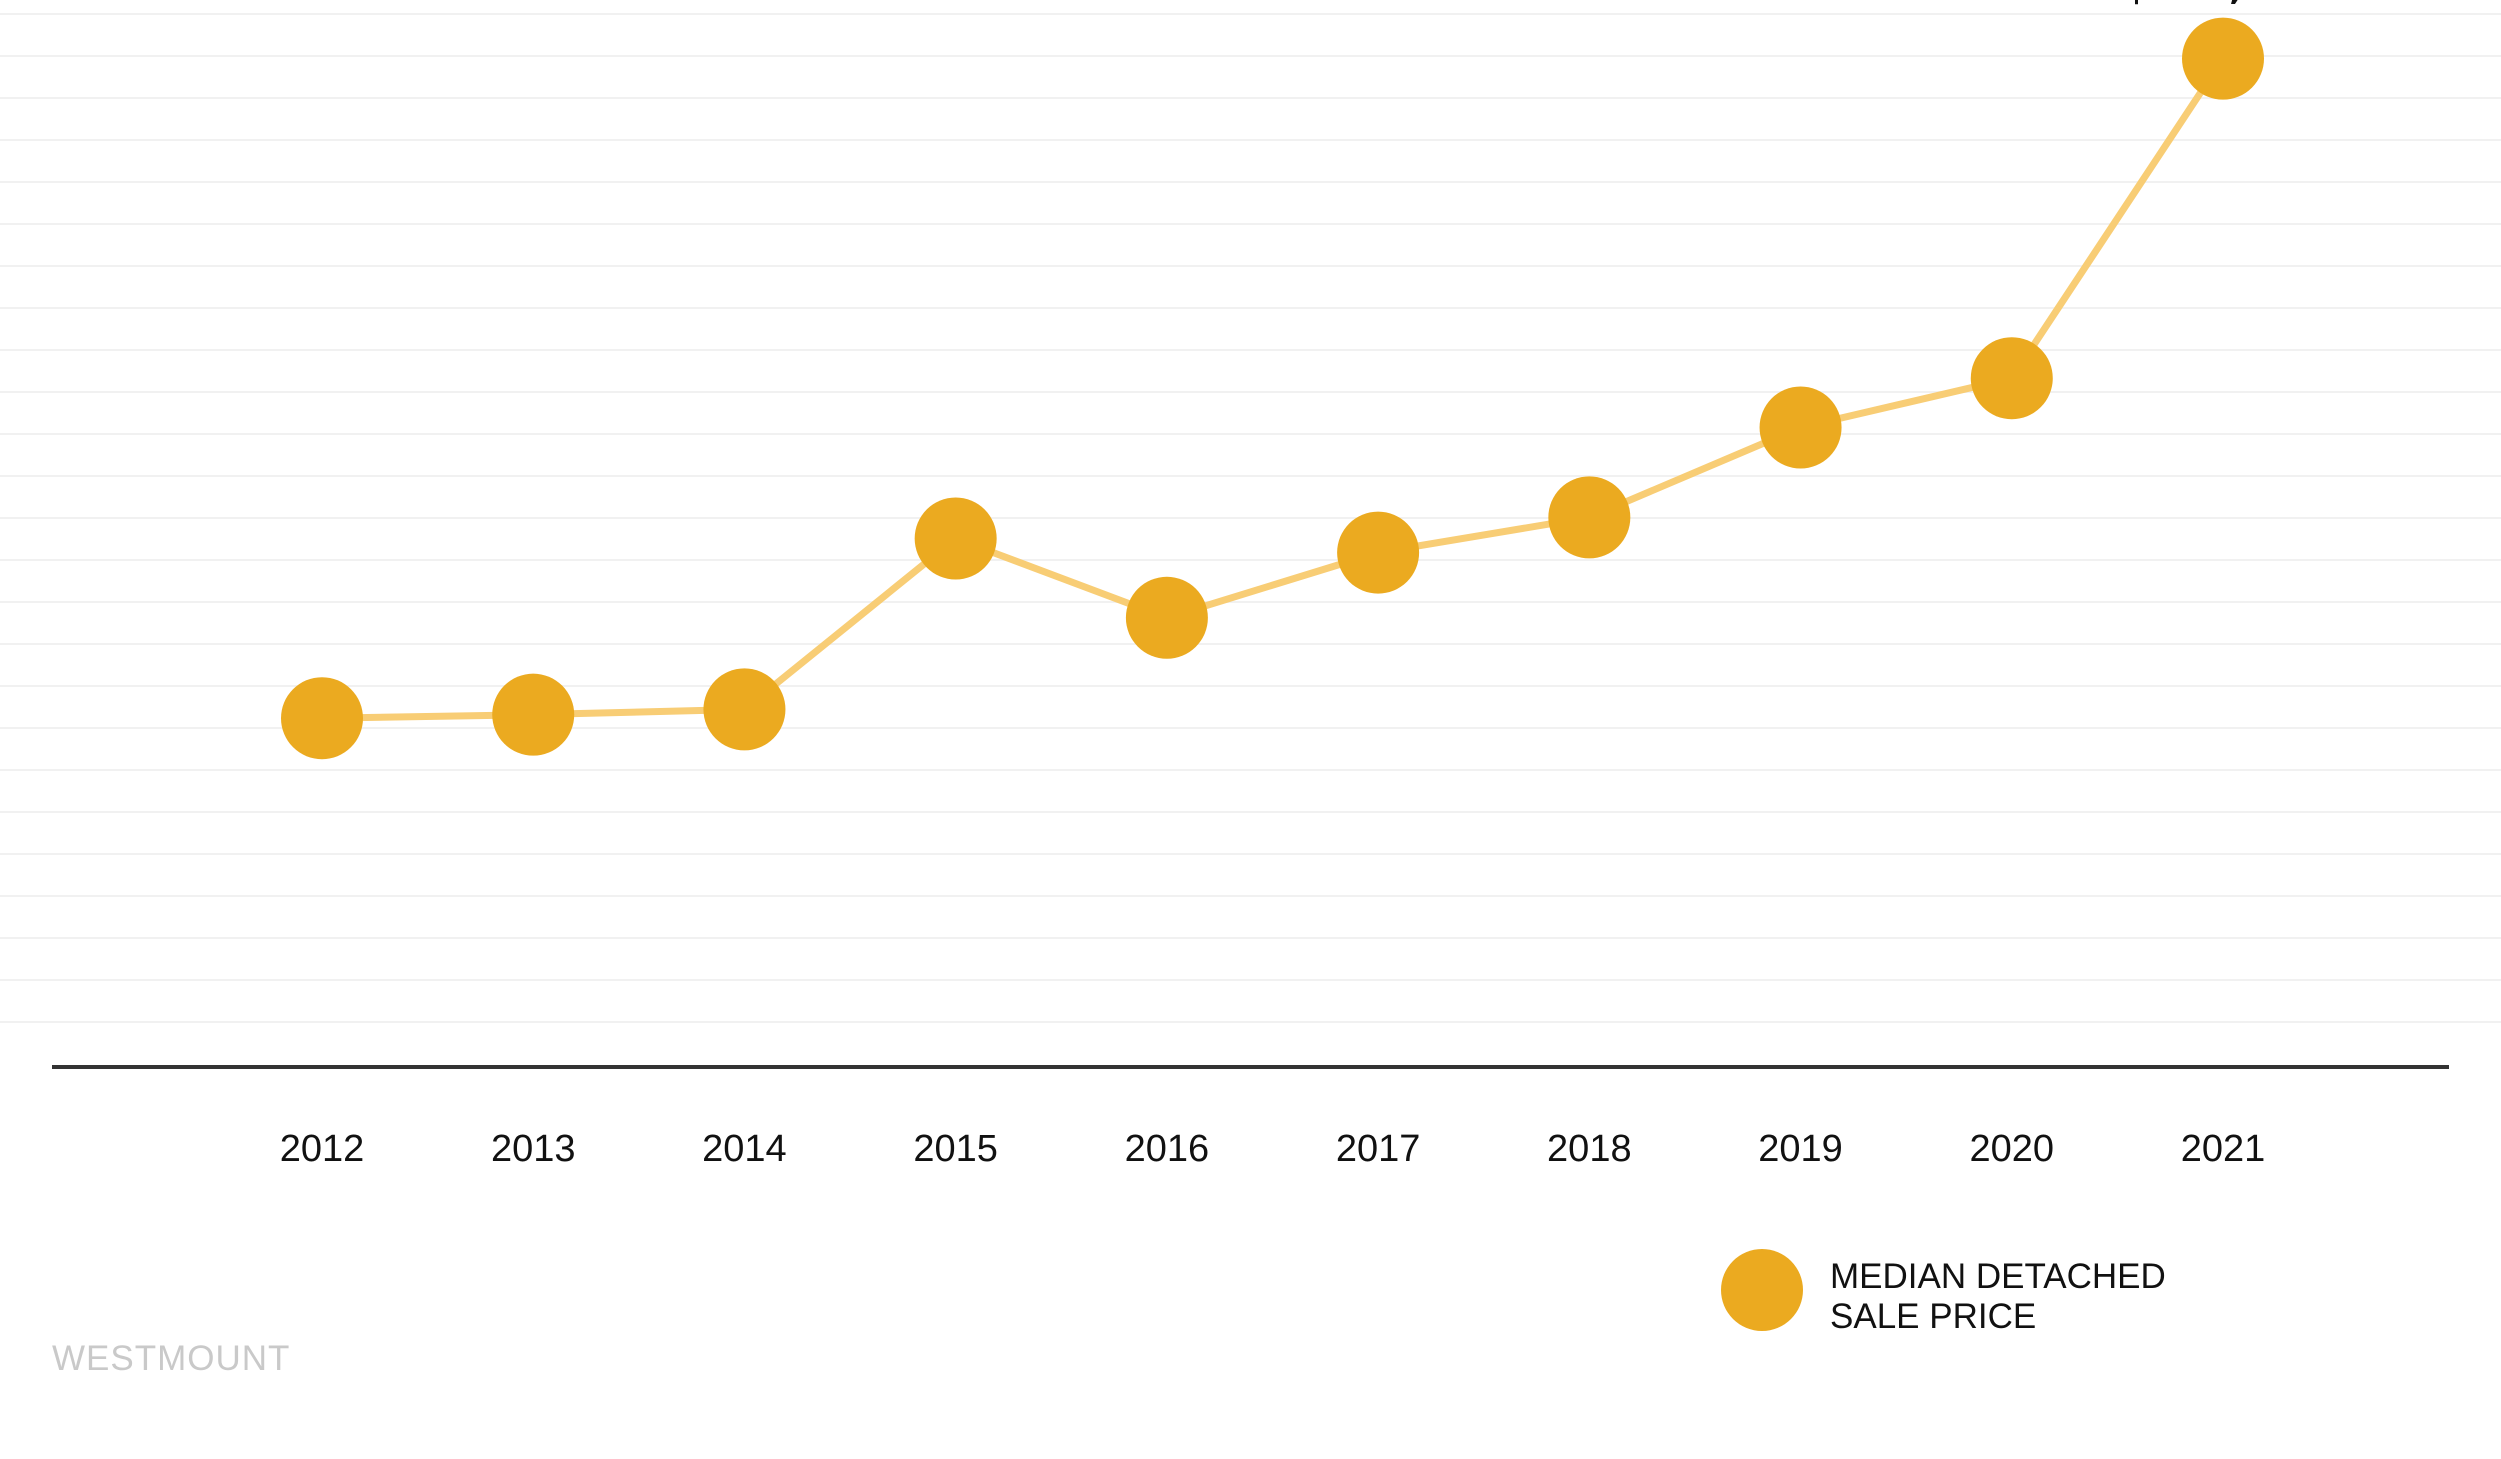  I want to click on x-tick-label: 2014, so click(744, 1149).